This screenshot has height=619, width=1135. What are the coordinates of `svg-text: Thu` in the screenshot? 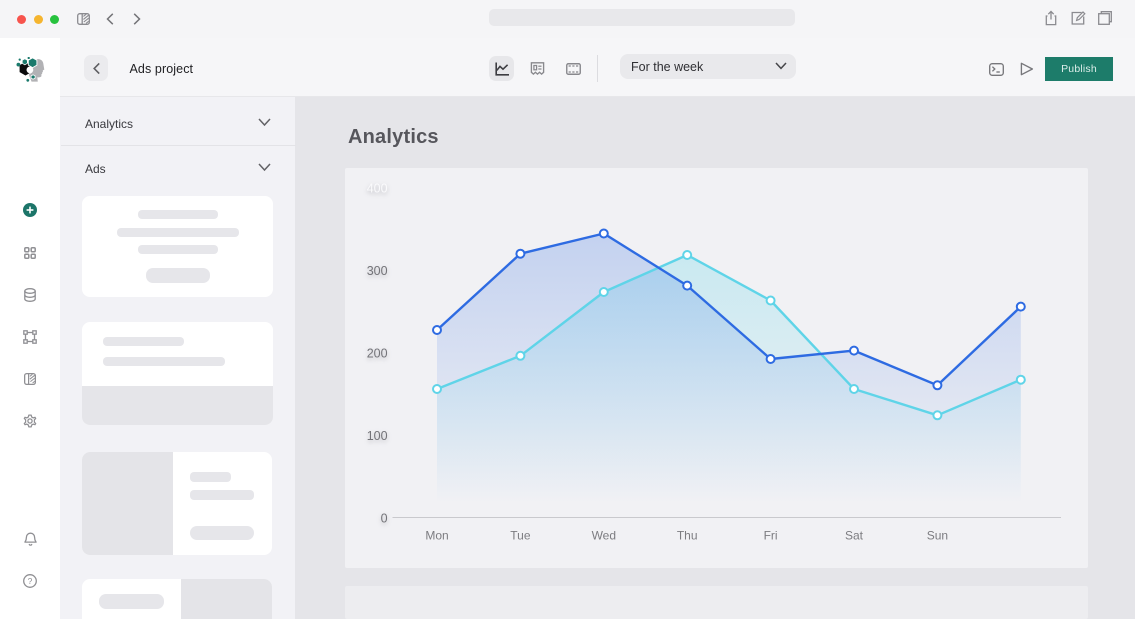 It's located at (687, 536).